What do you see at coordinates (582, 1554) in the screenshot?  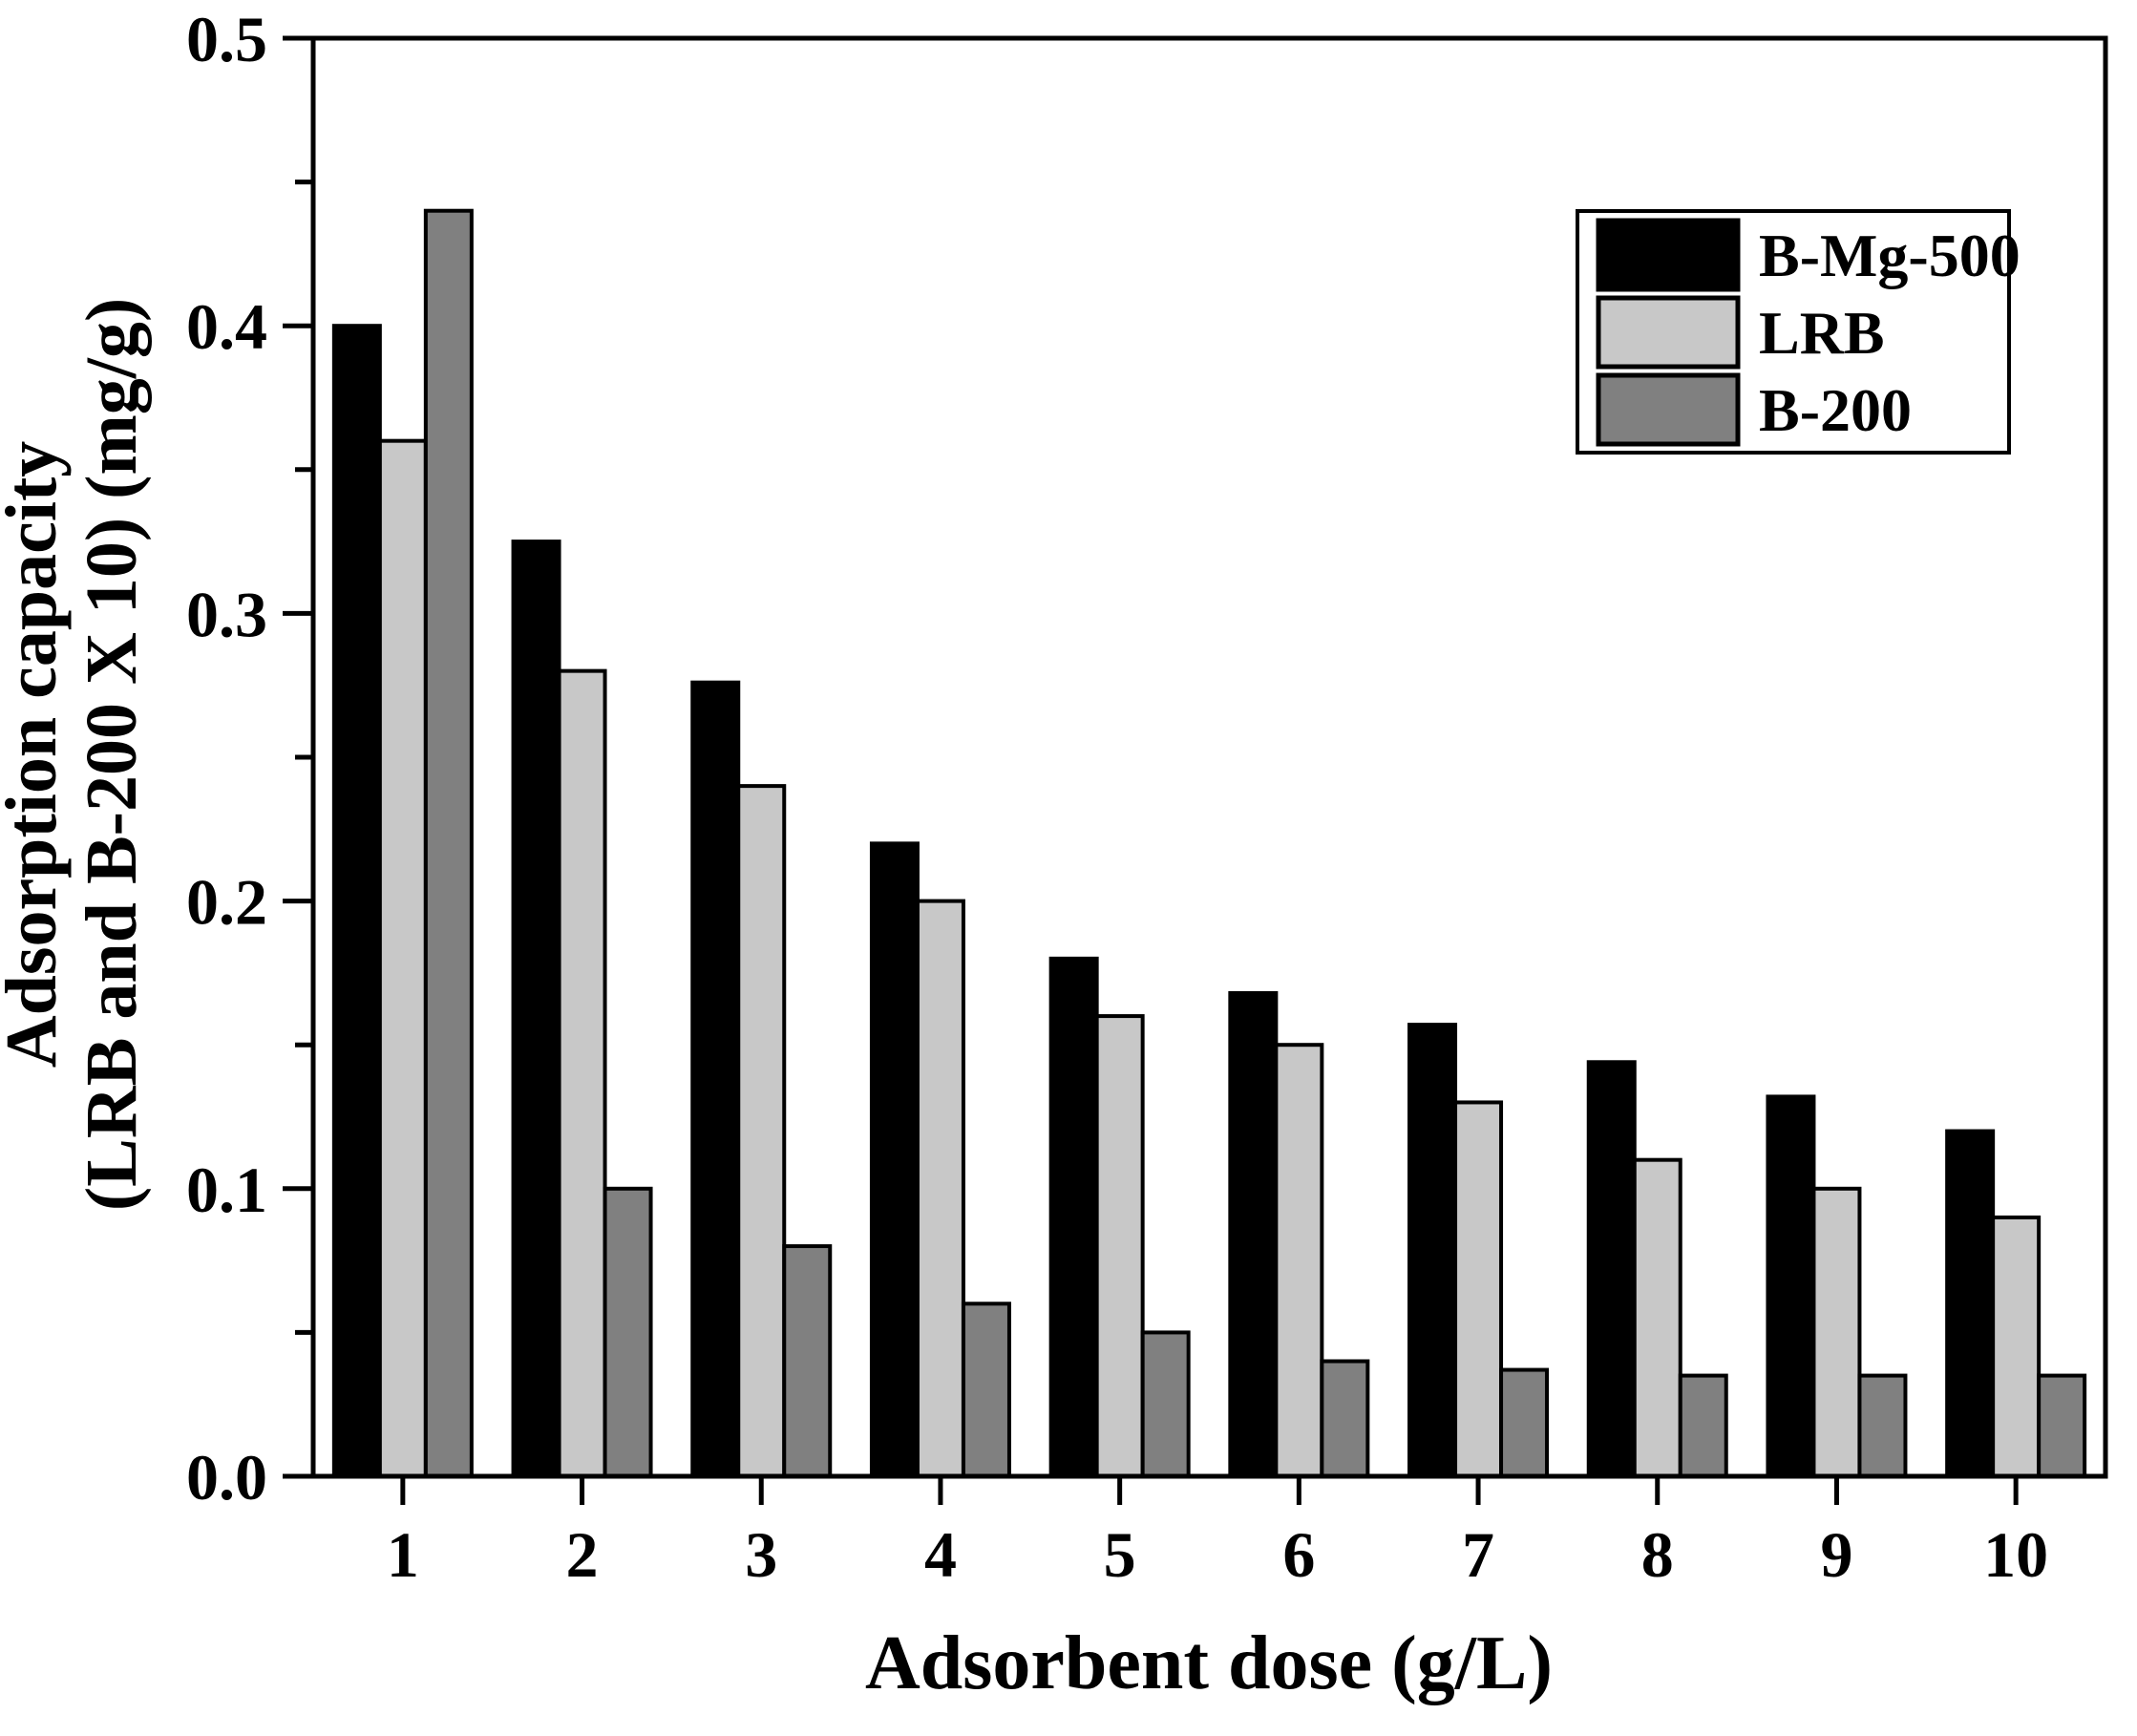 I see `x-axis-tick-label: 2` at bounding box center [582, 1554].